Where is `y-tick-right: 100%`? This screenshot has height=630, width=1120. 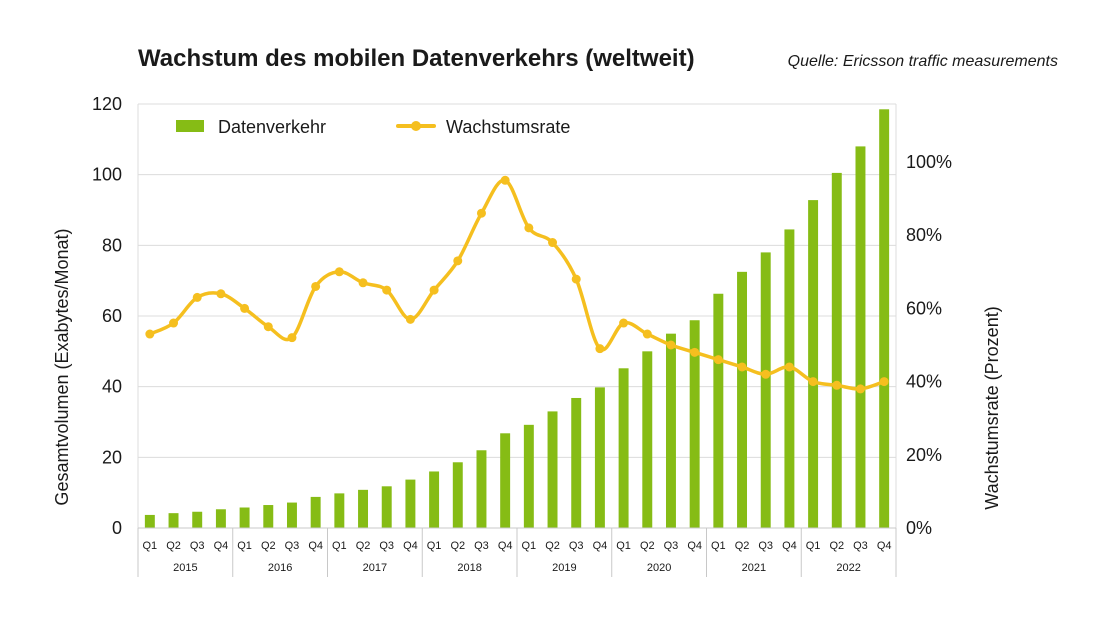 y-tick-right: 100% is located at coordinates (929, 162).